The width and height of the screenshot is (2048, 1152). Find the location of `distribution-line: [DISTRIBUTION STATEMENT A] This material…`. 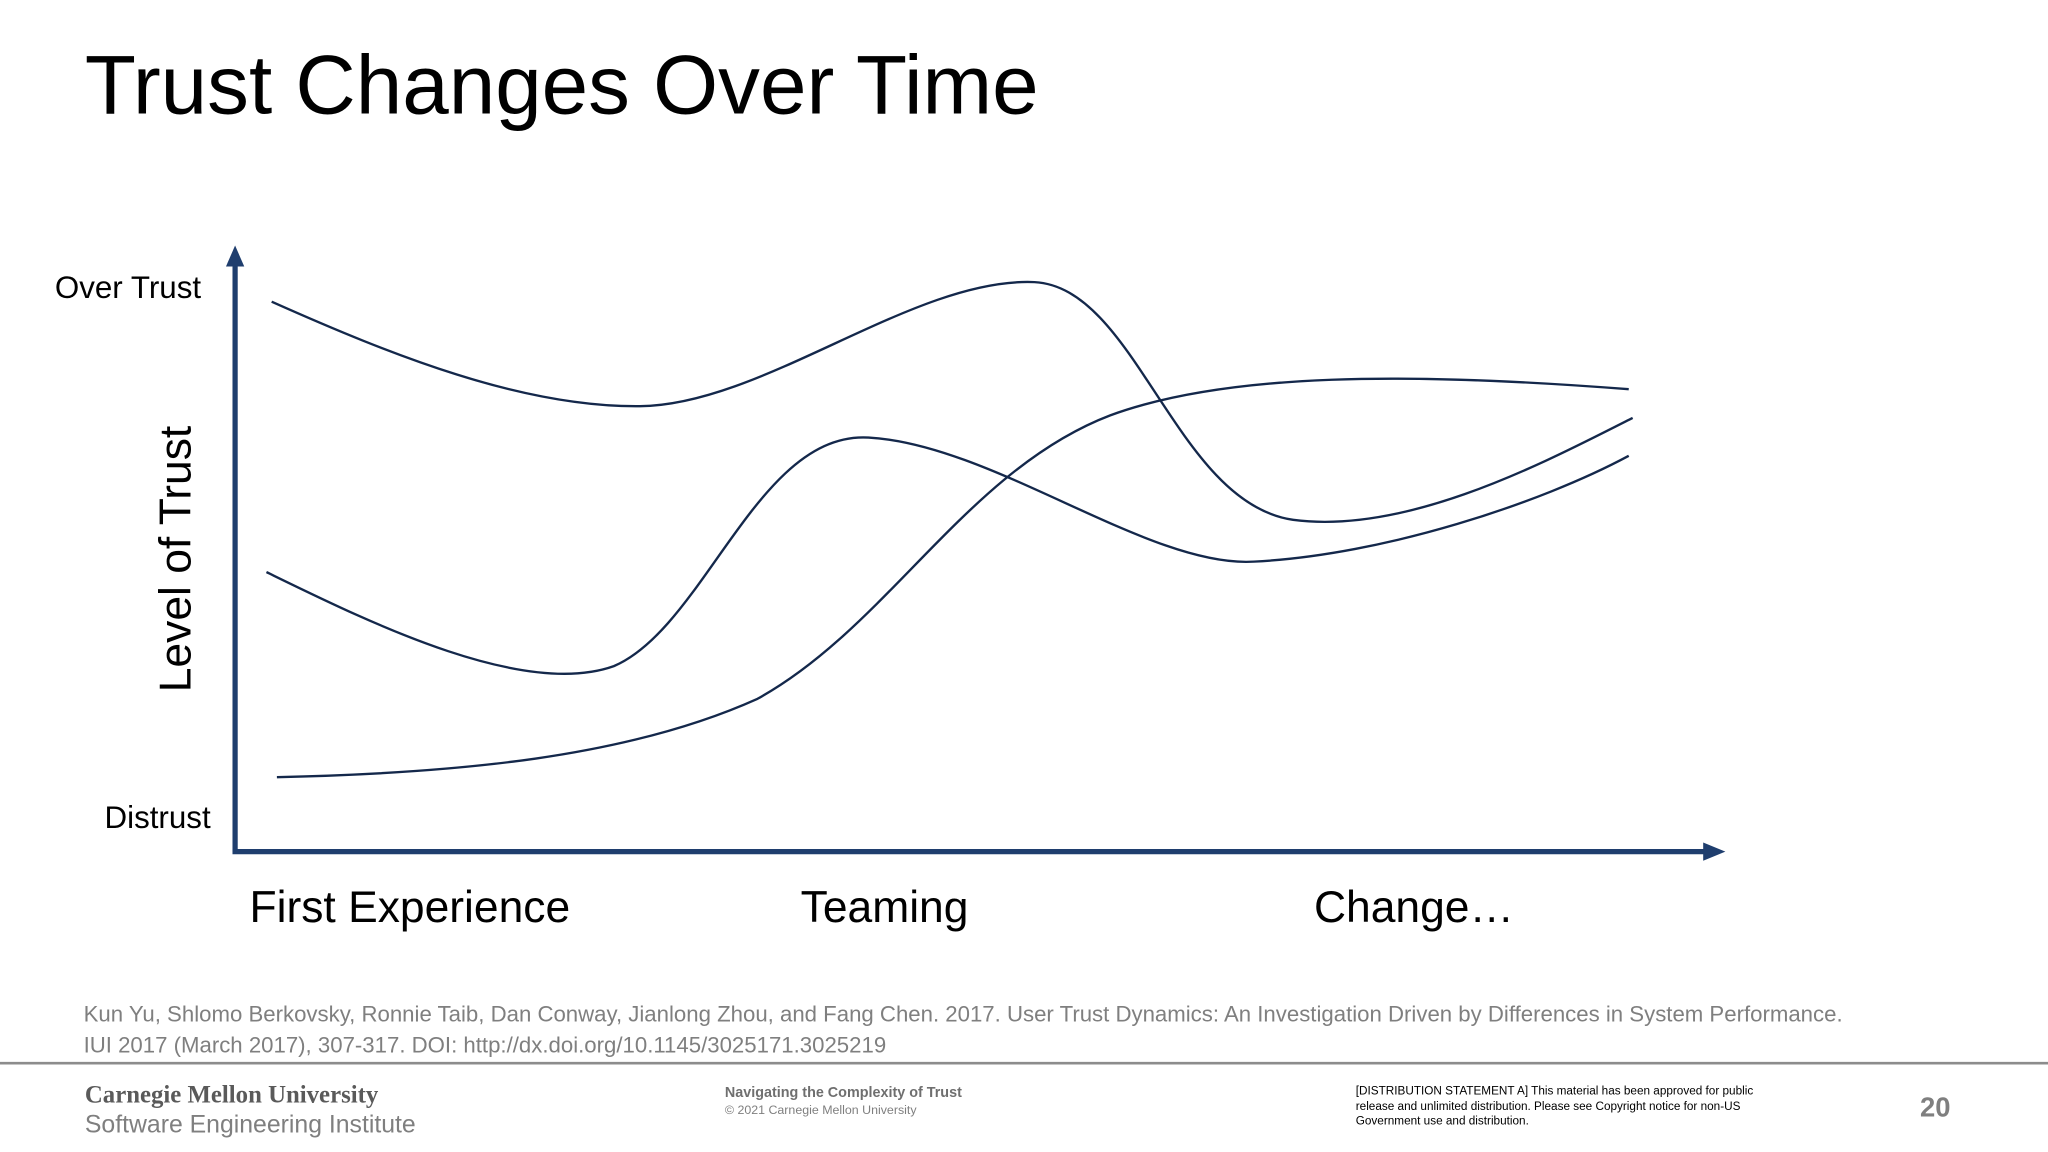

distribution-line: [DISTRIBUTION STATEMENT A] This material… is located at coordinates (1555, 1091).